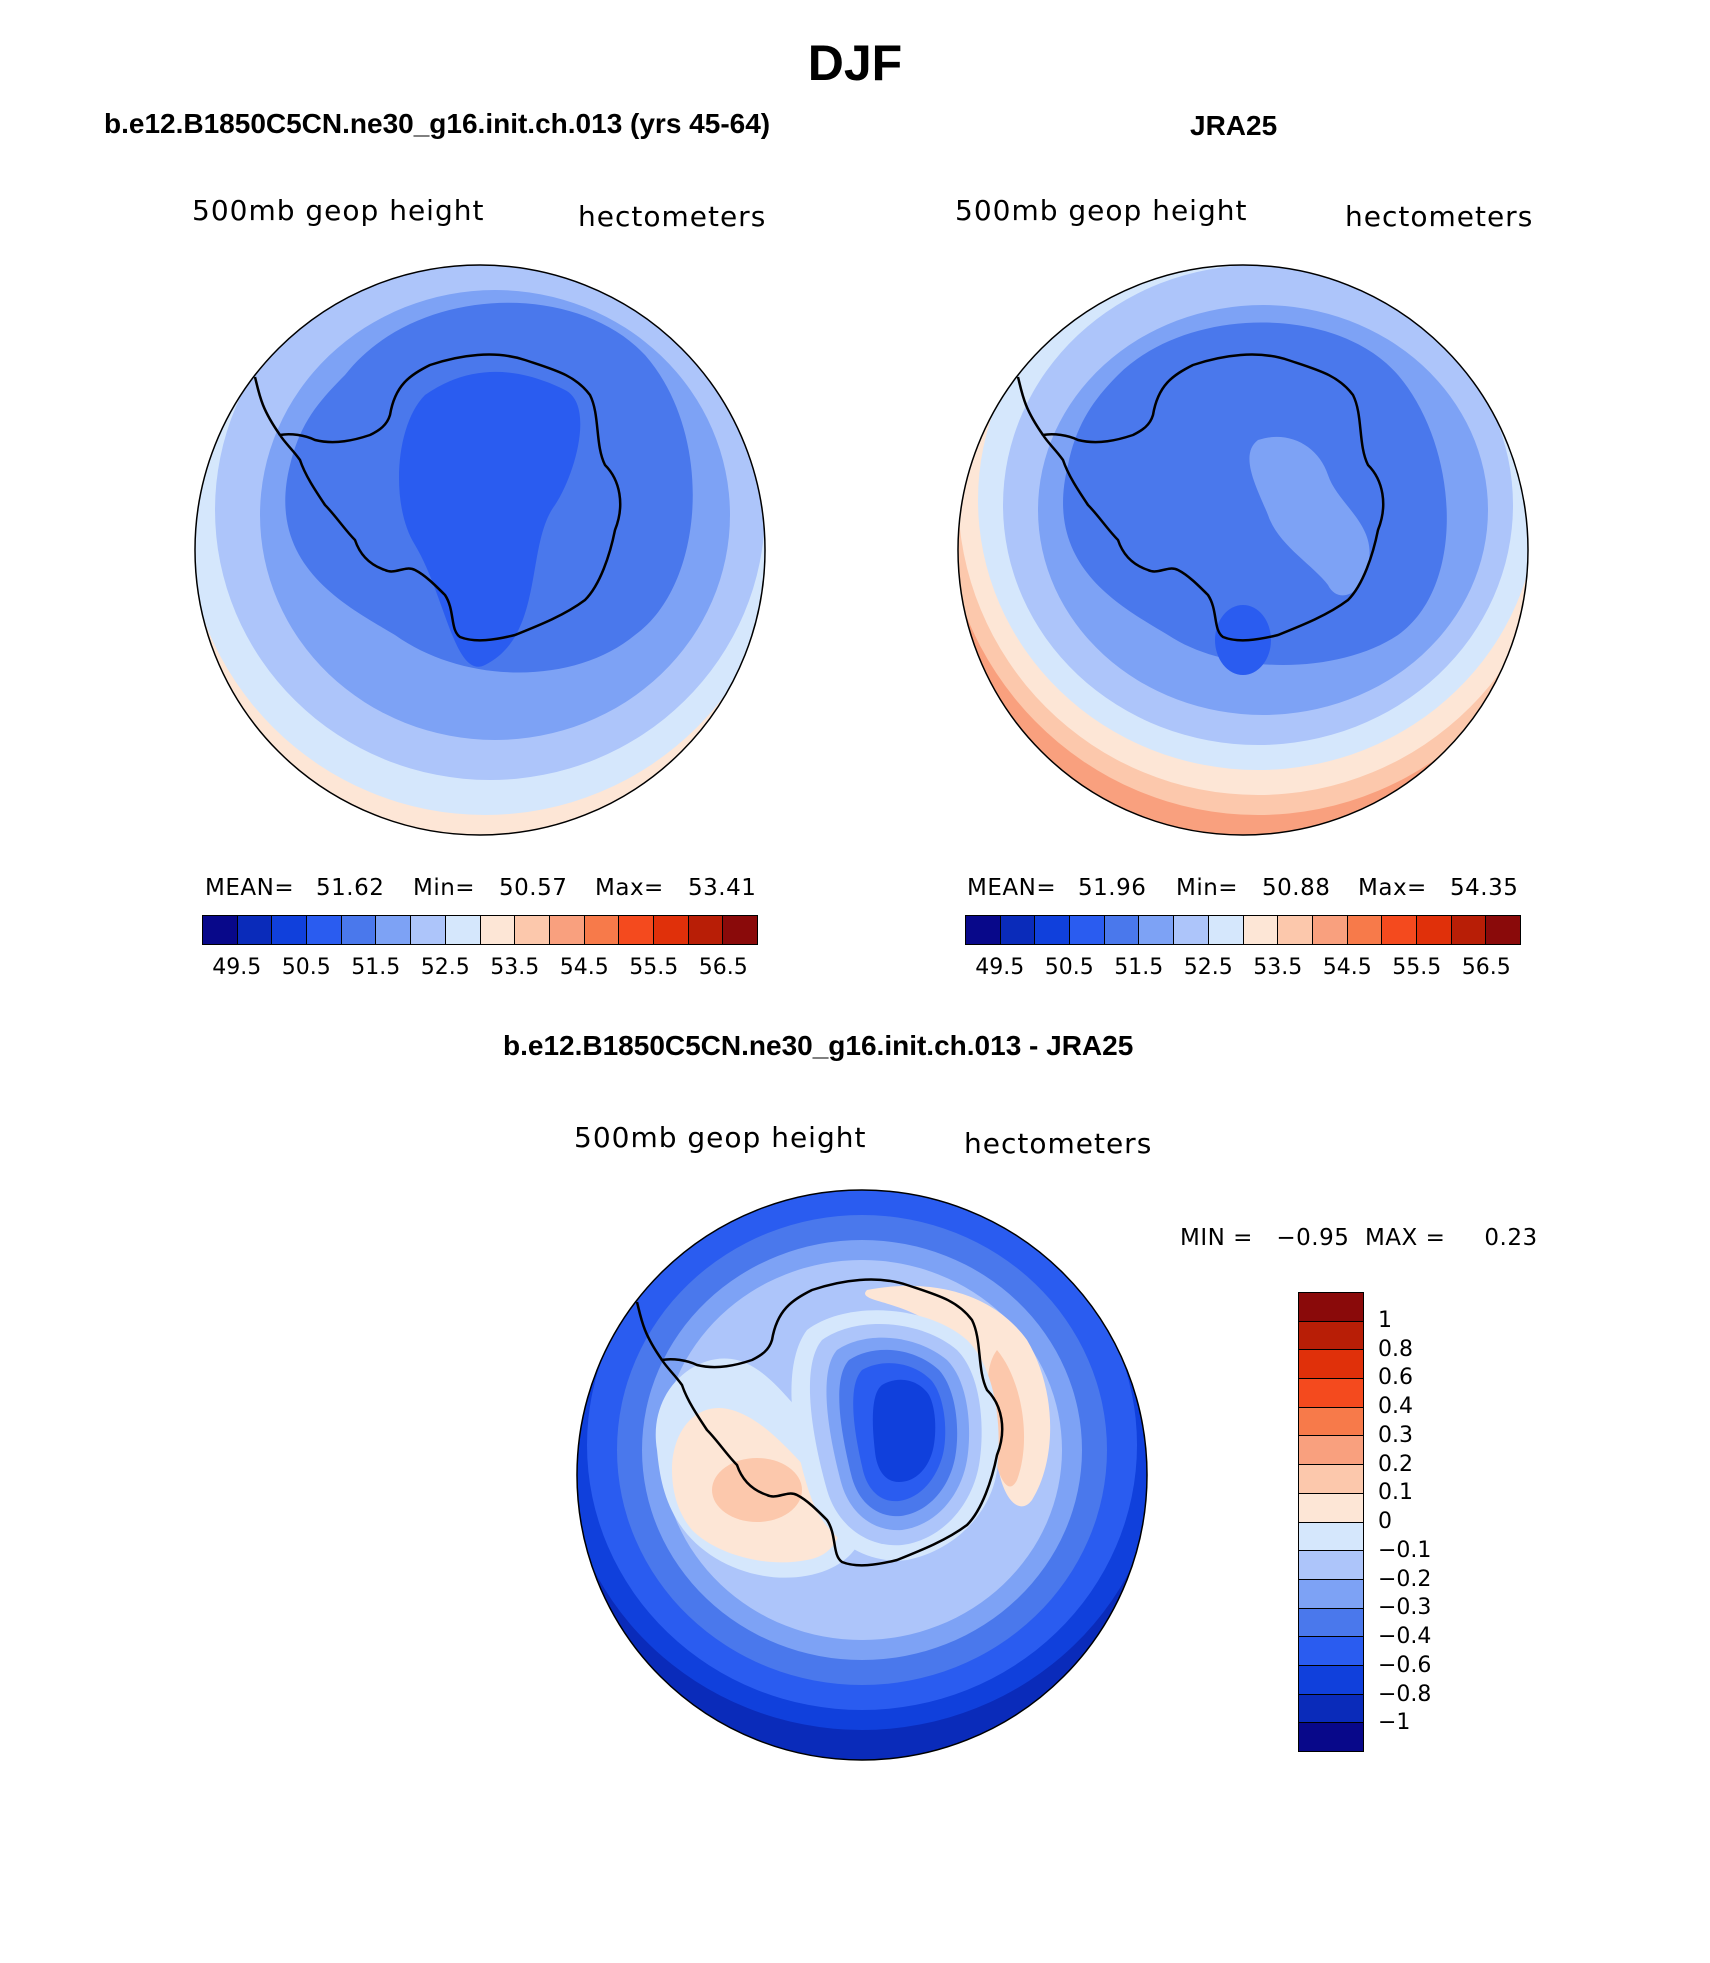 The width and height of the screenshot is (1710, 1963). Describe the element at coordinates (1000, 967) in the screenshot. I see `cbar-right-ticks-label-0: 49.5` at that location.